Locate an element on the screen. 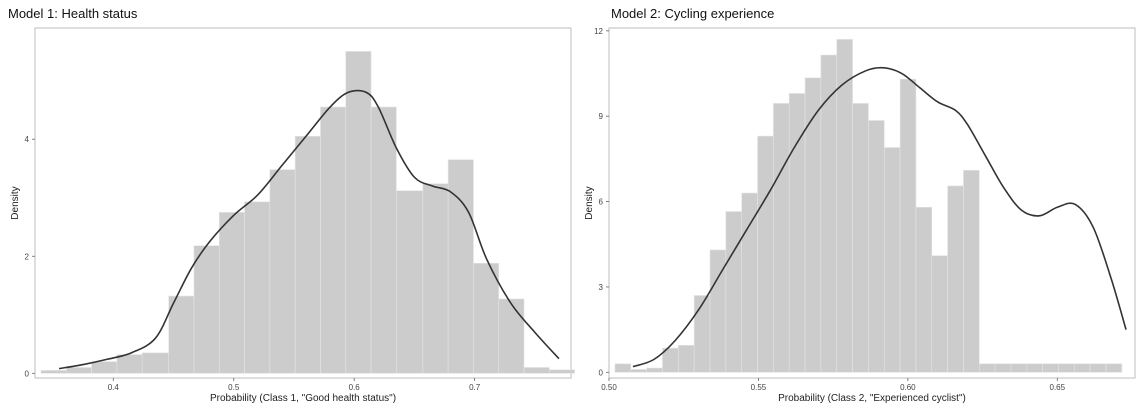  y-tick-label: 6 is located at coordinates (601, 202).